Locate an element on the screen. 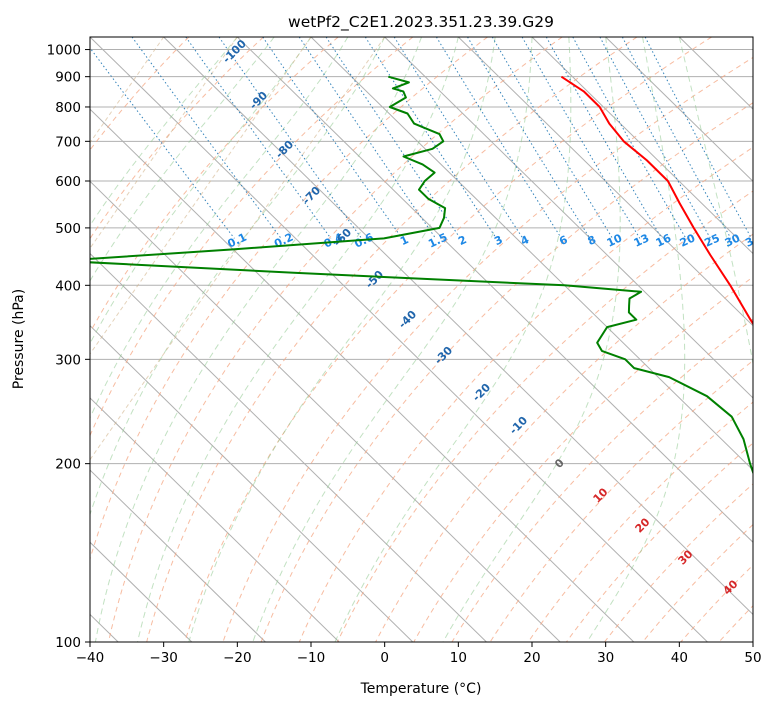 The height and width of the screenshot is (708, 775). chart-title: wetPf2_C2E1.2023.351.23.39.G29 is located at coordinates (421, 22).